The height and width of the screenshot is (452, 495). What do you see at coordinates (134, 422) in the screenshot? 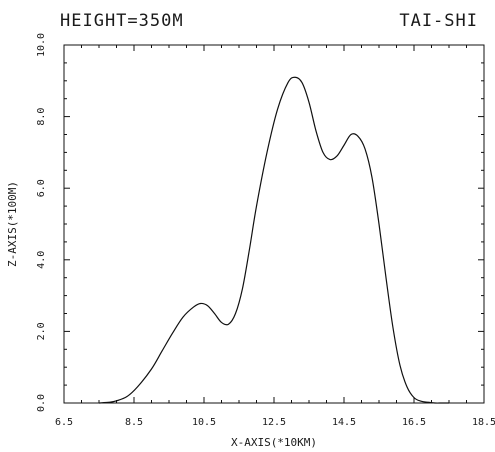
I see `x-tick-label: 8.5` at bounding box center [134, 422].